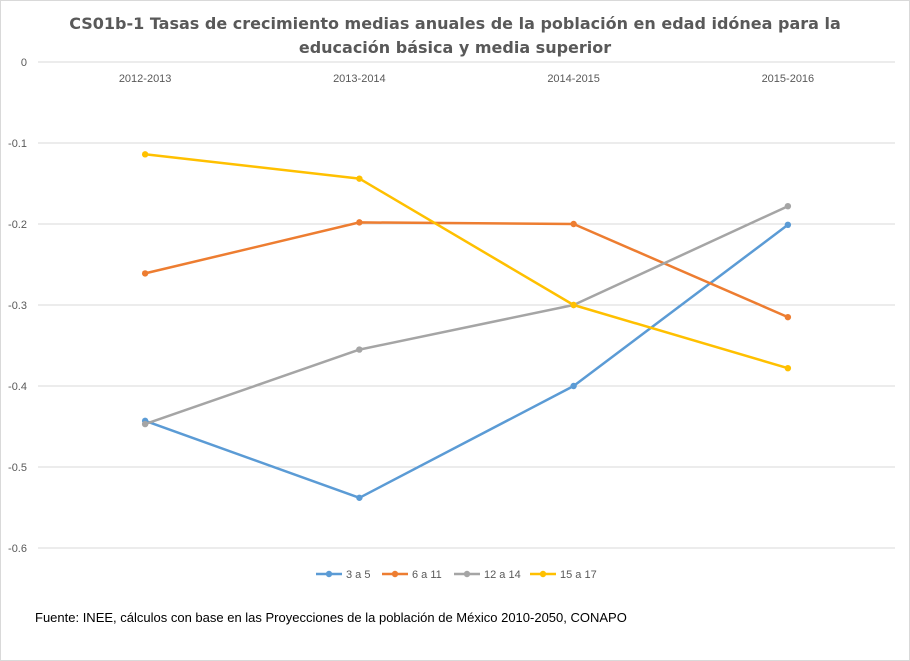 Image resolution: width=910 pixels, height=661 pixels. What do you see at coordinates (358, 575) in the screenshot?
I see `legend-label: 3 a 5` at bounding box center [358, 575].